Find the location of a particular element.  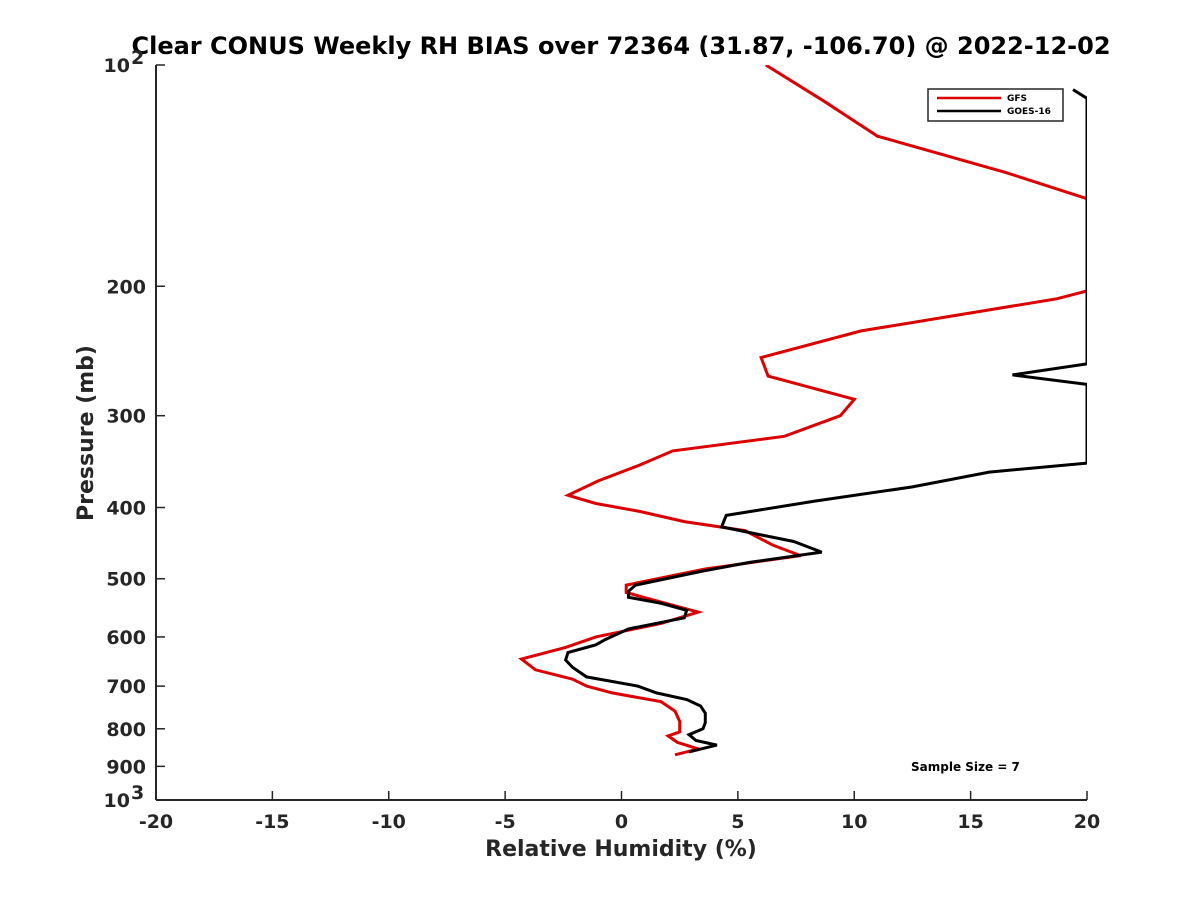

x-tick-label: 20 is located at coordinates (1087, 822).